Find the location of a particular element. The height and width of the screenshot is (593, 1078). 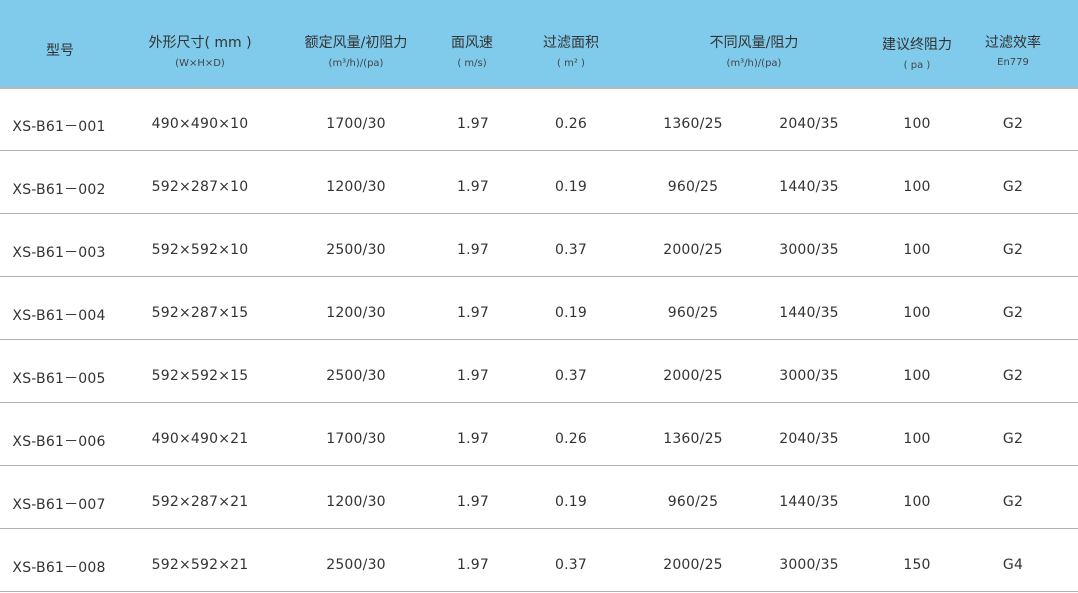

cell-eff: G4 is located at coordinates (1013, 565).